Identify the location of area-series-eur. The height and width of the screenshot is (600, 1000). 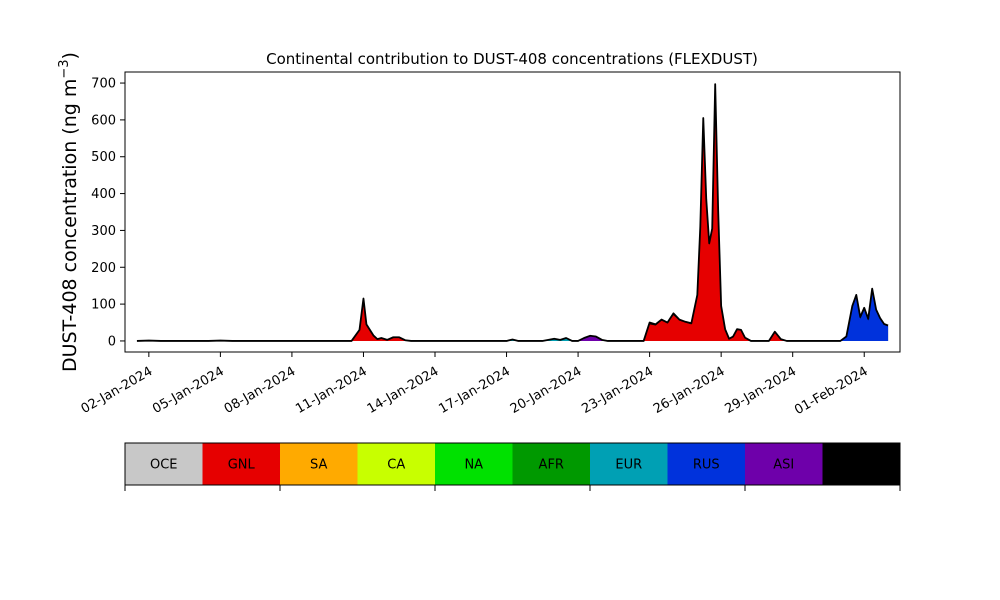
(539, 339).